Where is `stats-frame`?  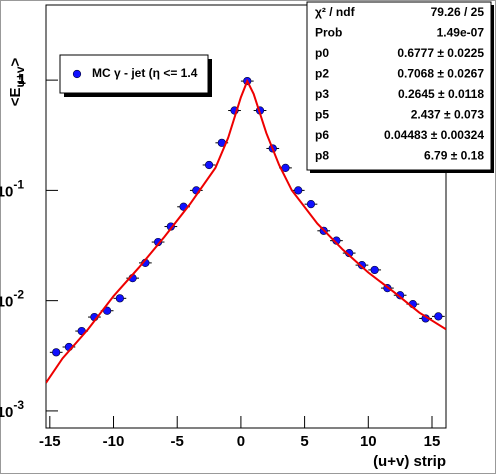
stats-frame is located at coordinates (399, 86).